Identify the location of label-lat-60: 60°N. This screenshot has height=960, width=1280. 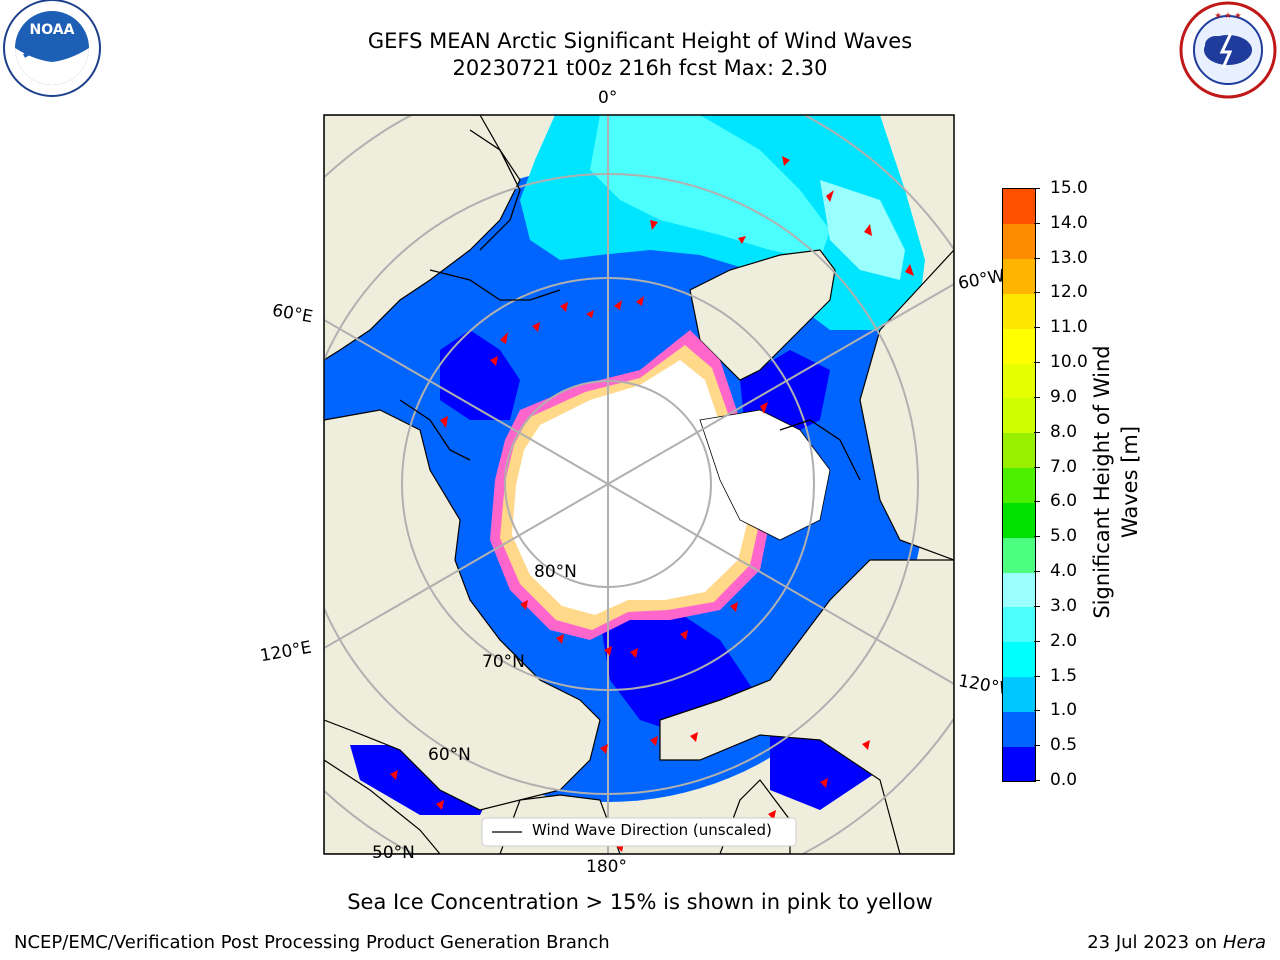
(449, 755).